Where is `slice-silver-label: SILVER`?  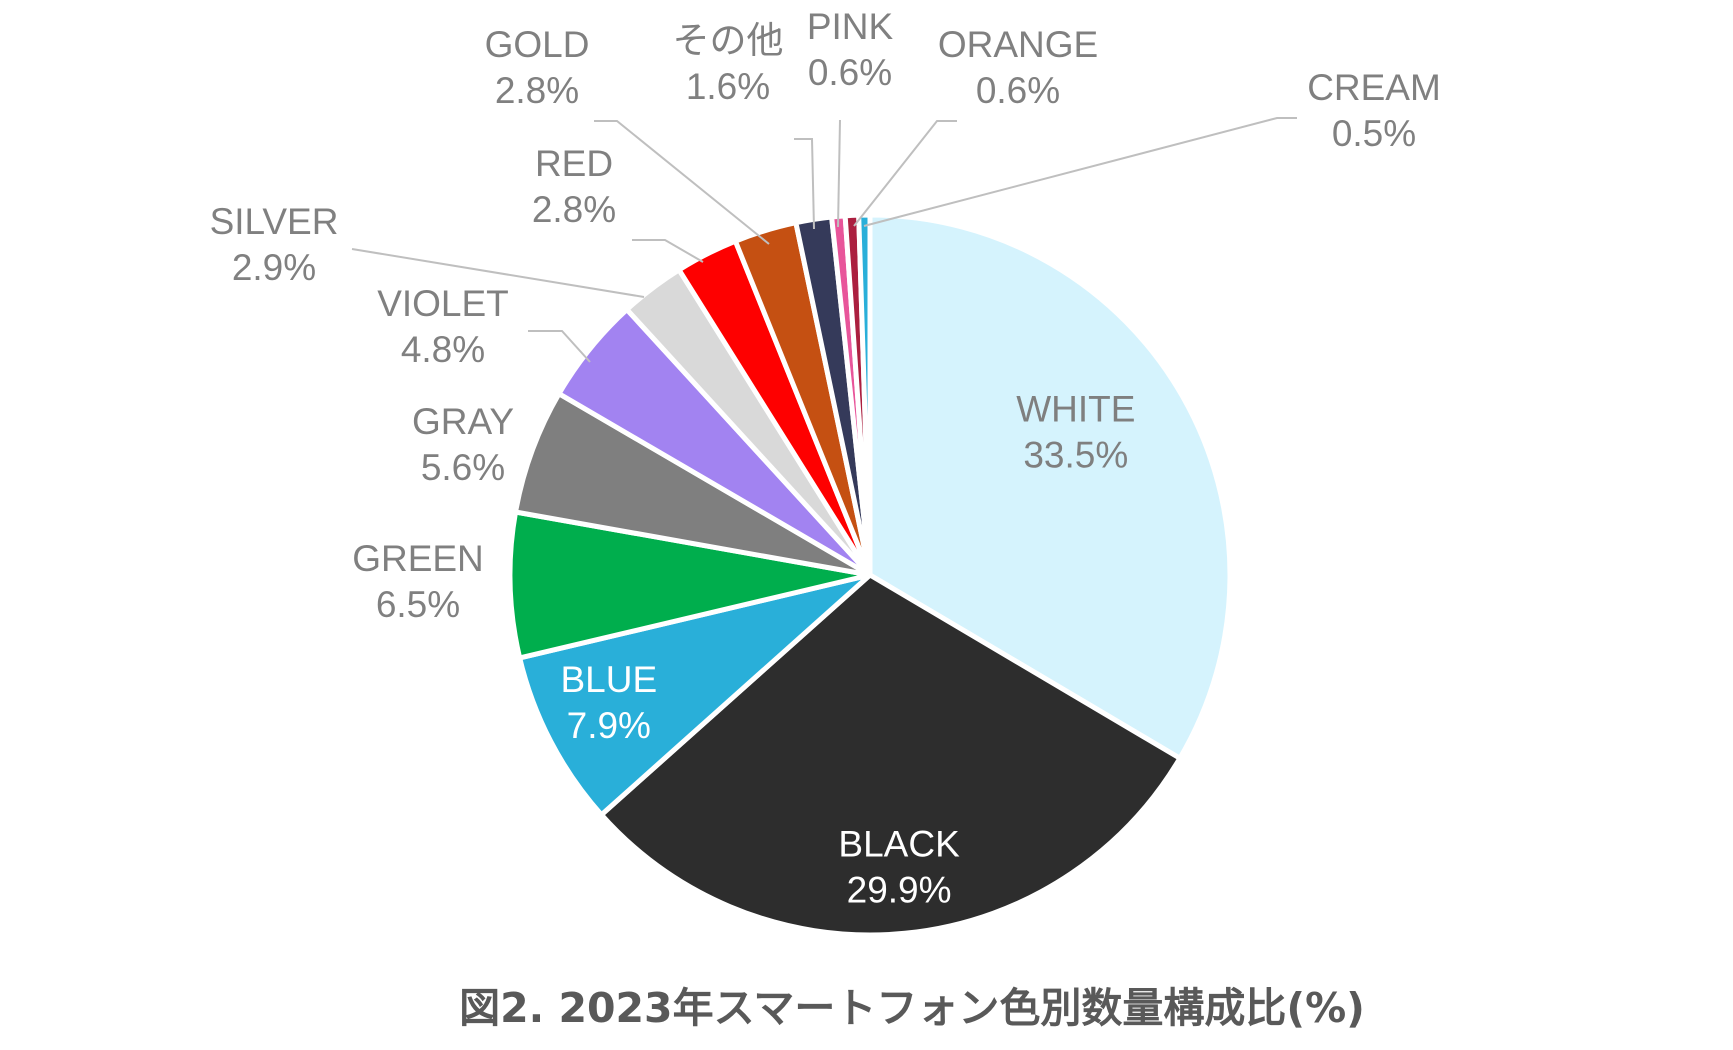 slice-silver-label: SILVER is located at coordinates (274, 221).